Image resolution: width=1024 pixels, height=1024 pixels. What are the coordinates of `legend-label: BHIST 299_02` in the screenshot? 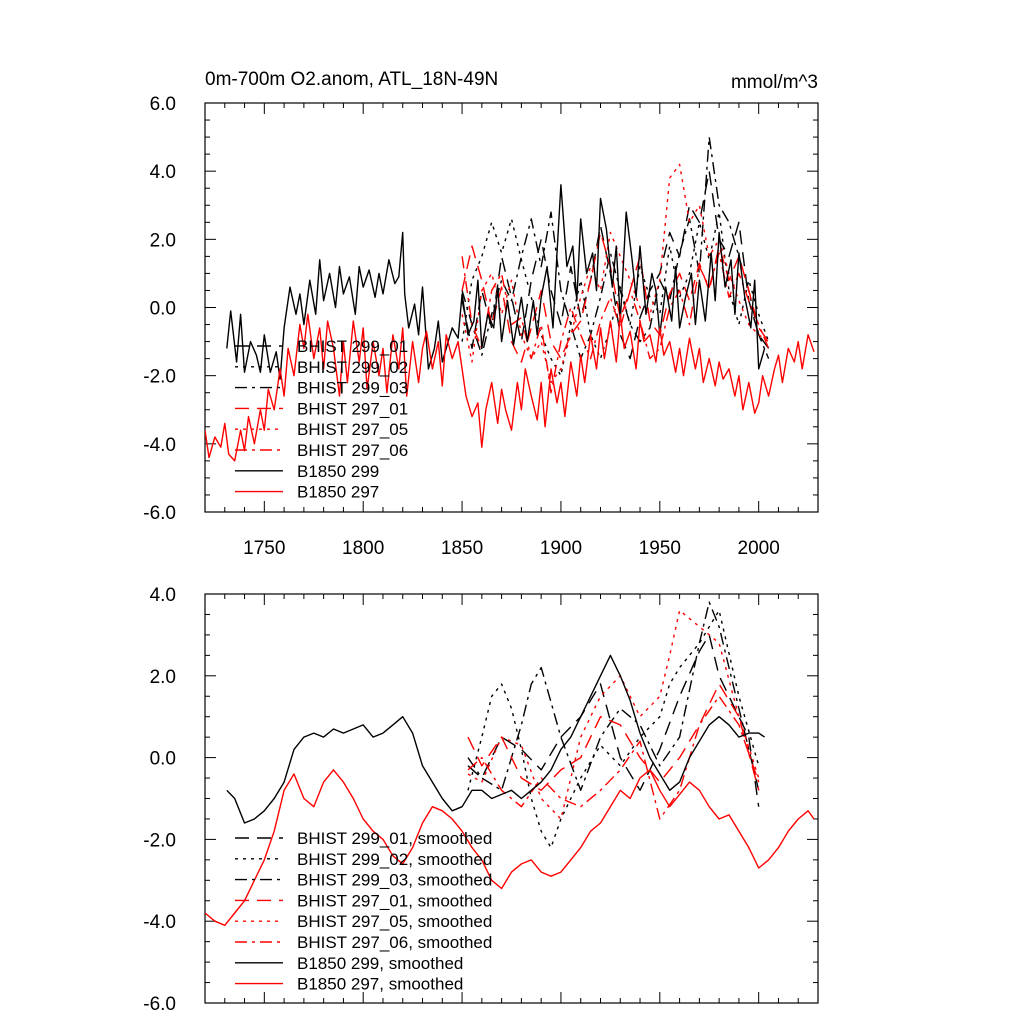 It's located at (352, 367).